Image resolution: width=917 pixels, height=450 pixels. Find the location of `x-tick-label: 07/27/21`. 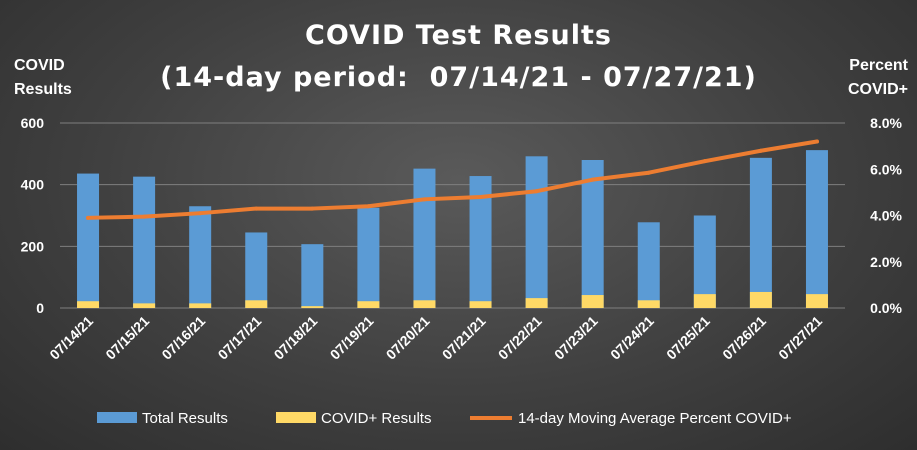

x-tick-label: 07/27/21 is located at coordinates (800, 338).